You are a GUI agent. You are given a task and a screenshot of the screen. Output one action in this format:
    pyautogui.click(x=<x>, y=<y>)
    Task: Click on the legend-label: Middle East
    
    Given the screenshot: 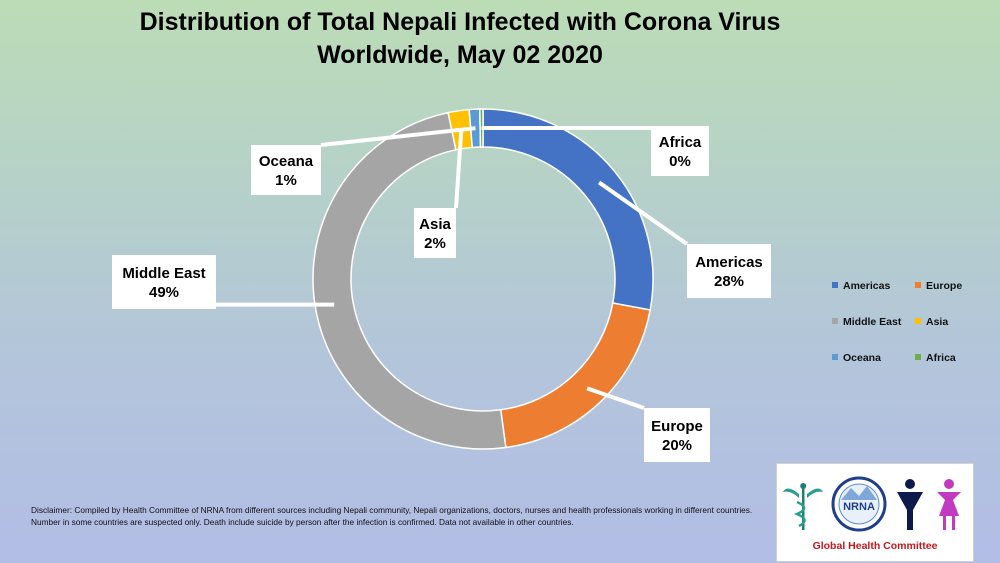 What is the action you would take?
    pyautogui.click(x=872, y=322)
    